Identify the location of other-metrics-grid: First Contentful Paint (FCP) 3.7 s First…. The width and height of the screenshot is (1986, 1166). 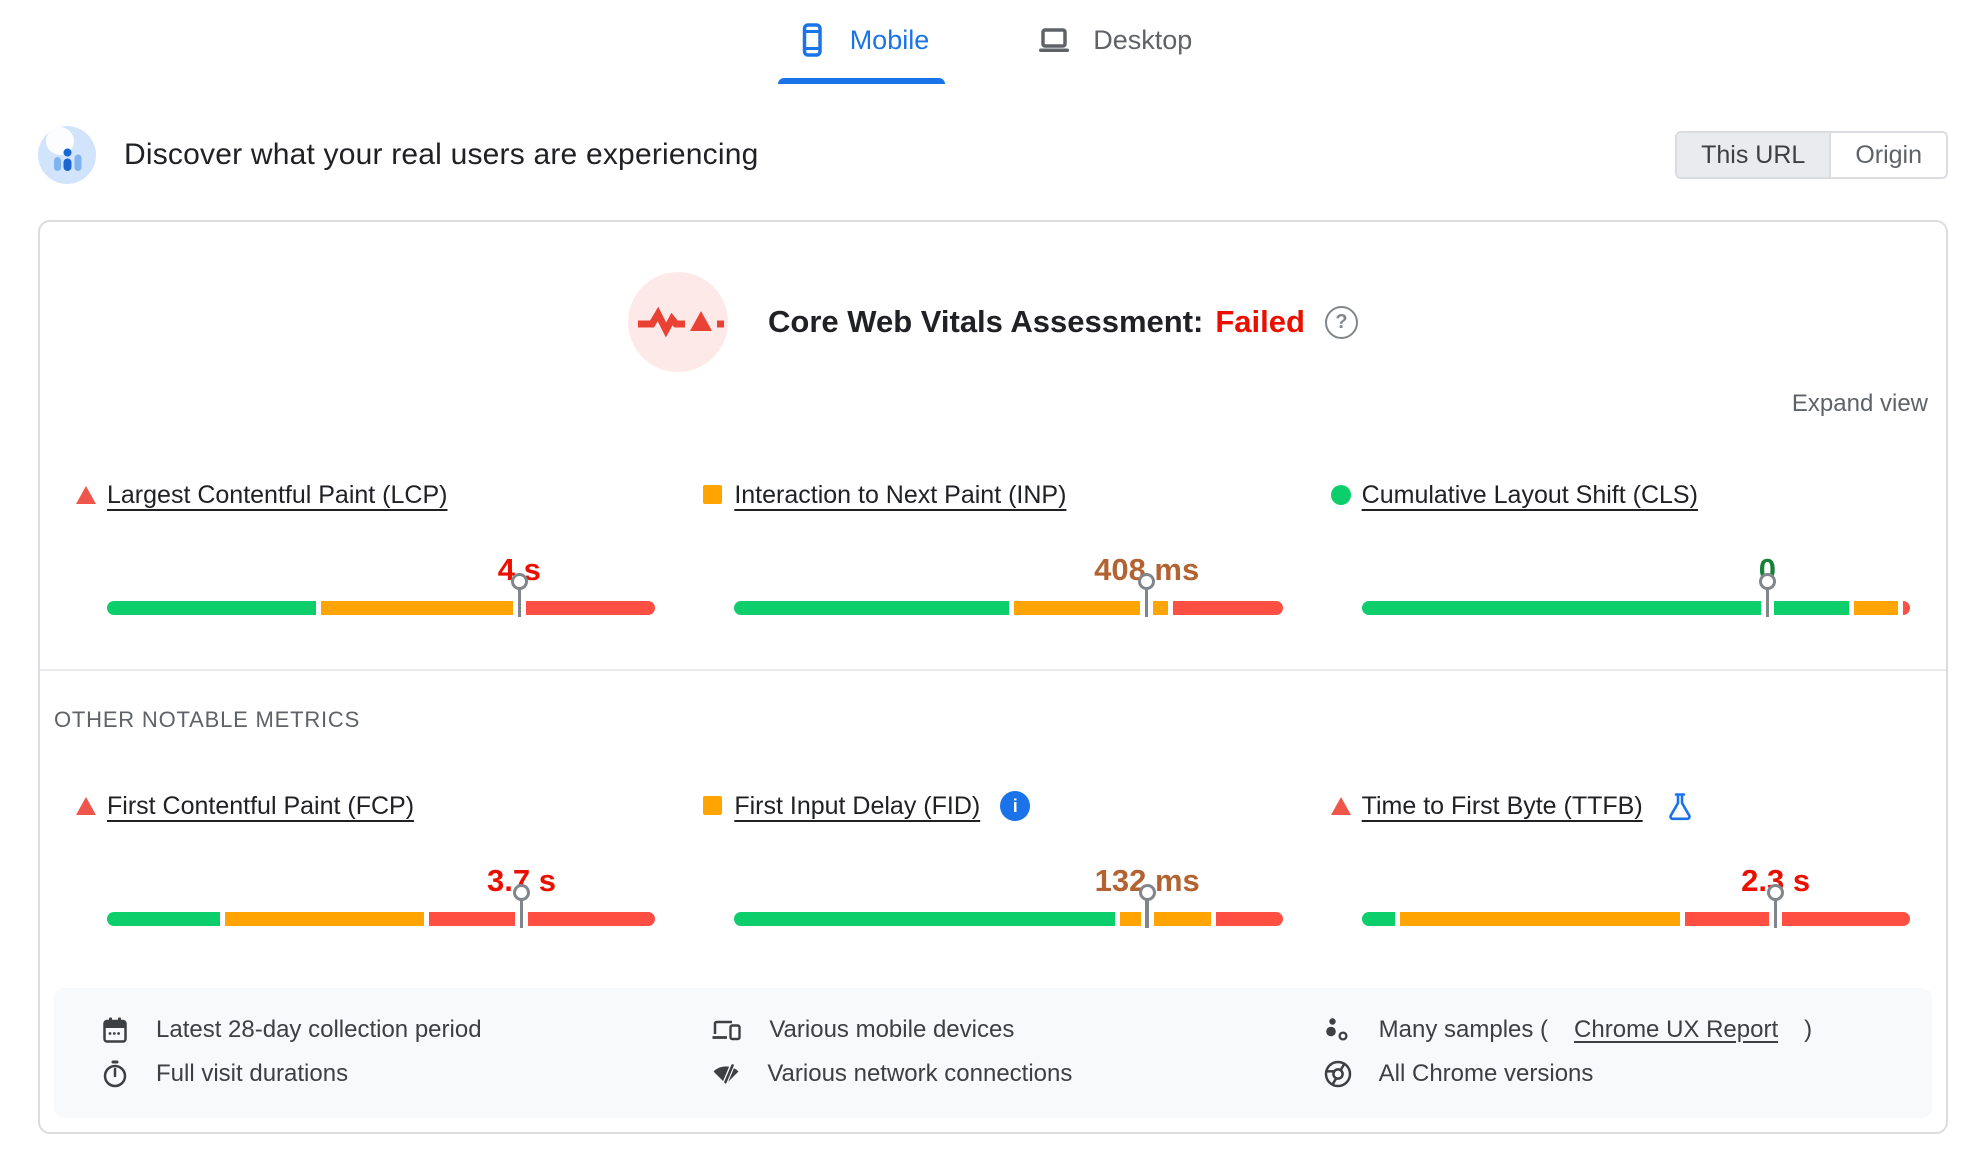
(993, 859).